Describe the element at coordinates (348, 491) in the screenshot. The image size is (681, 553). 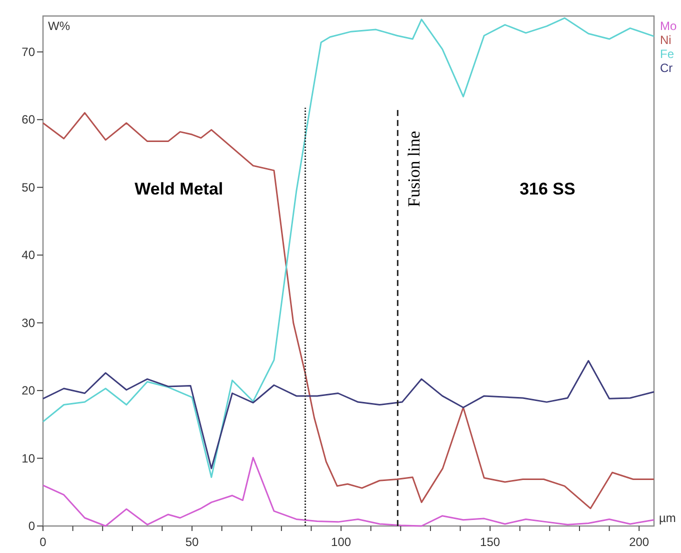
I see `line-series` at that location.